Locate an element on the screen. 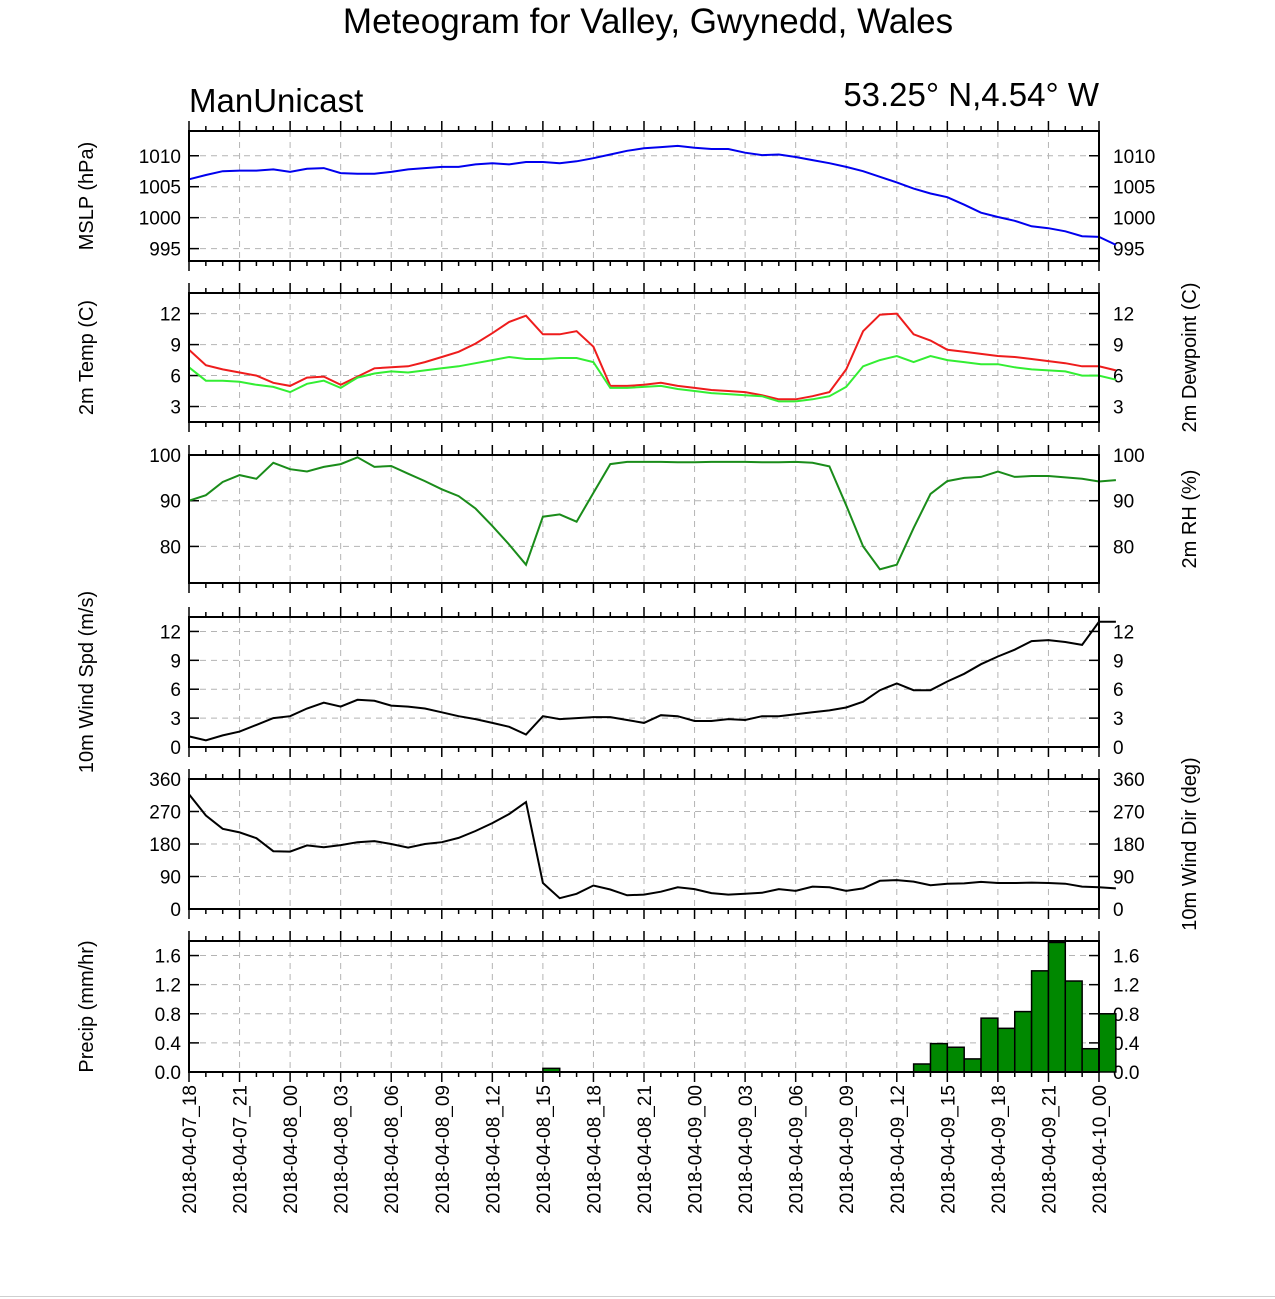 The height and width of the screenshot is (1299, 1275). y-tick-label-right: 80 is located at coordinates (1123, 547).